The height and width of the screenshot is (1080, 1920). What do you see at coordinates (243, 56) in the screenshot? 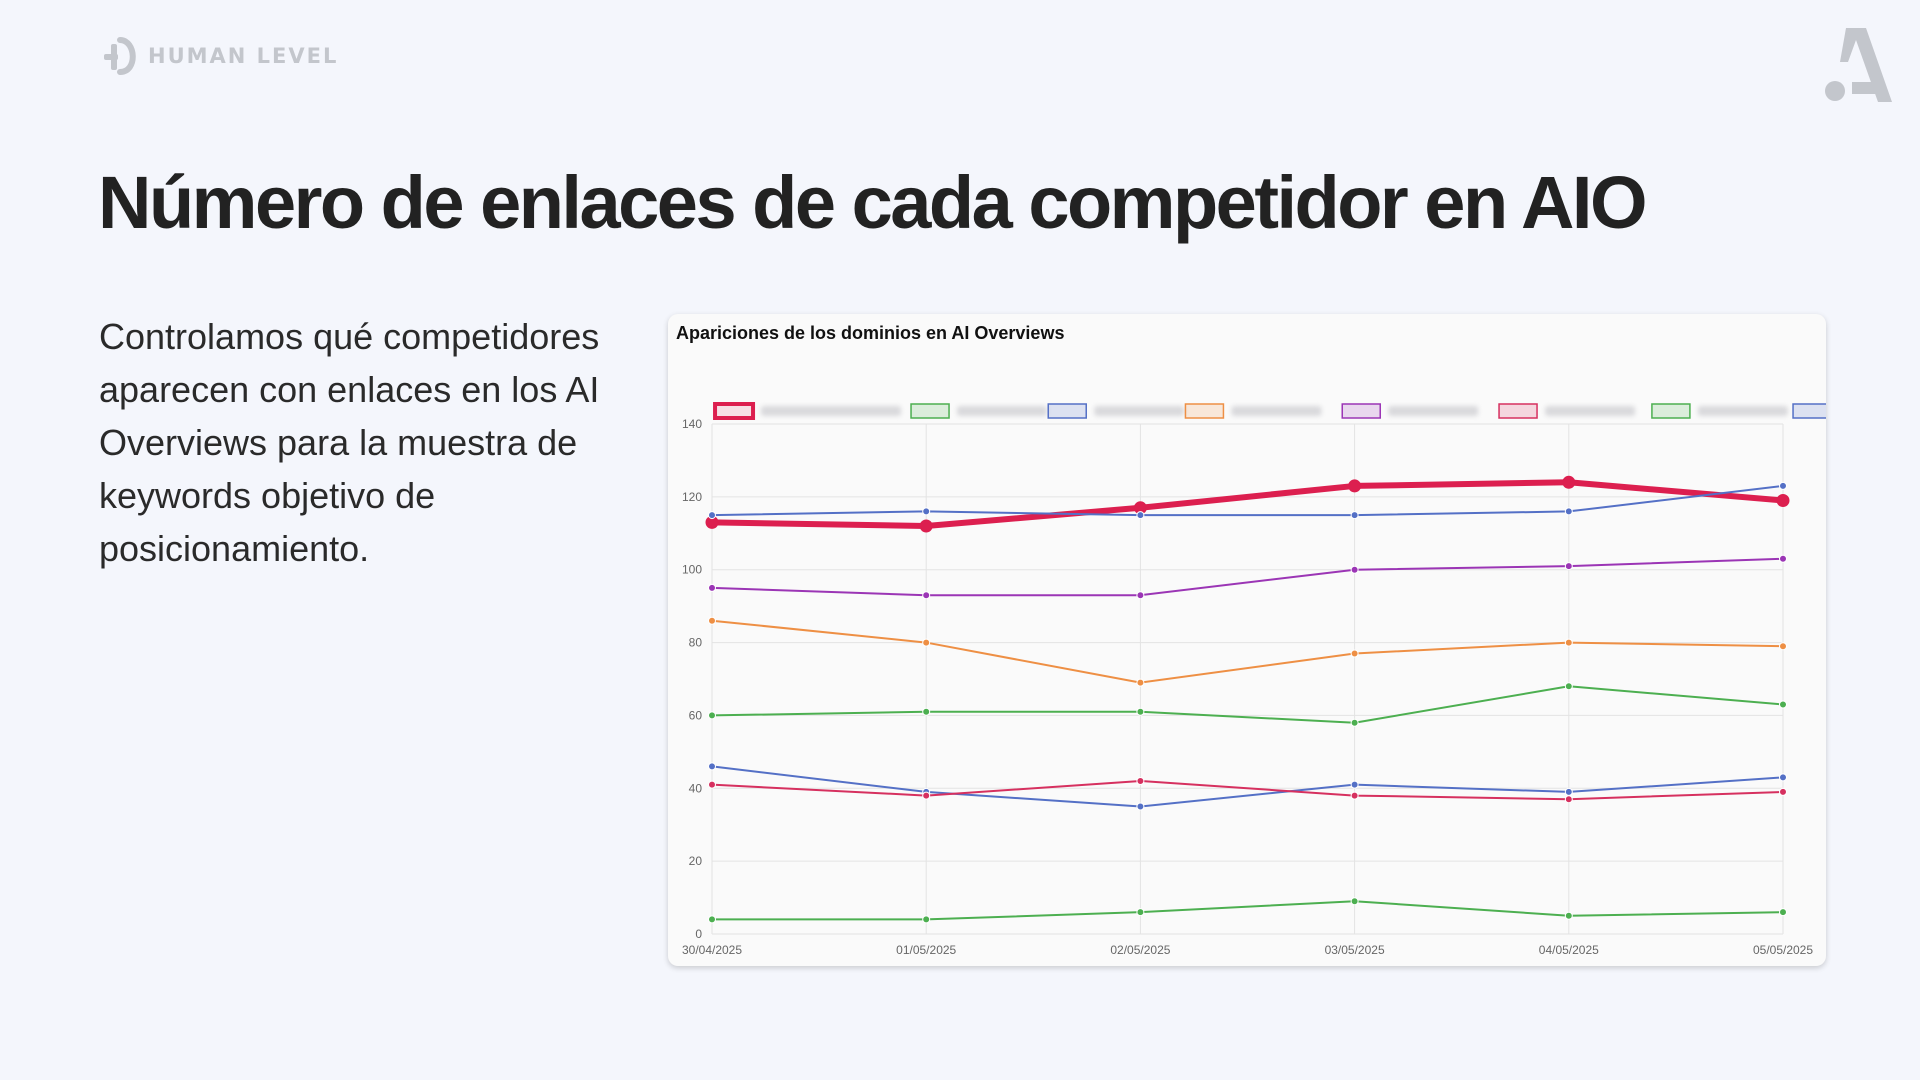
I see `logo-text: HUMAN LEVEL` at bounding box center [243, 56].